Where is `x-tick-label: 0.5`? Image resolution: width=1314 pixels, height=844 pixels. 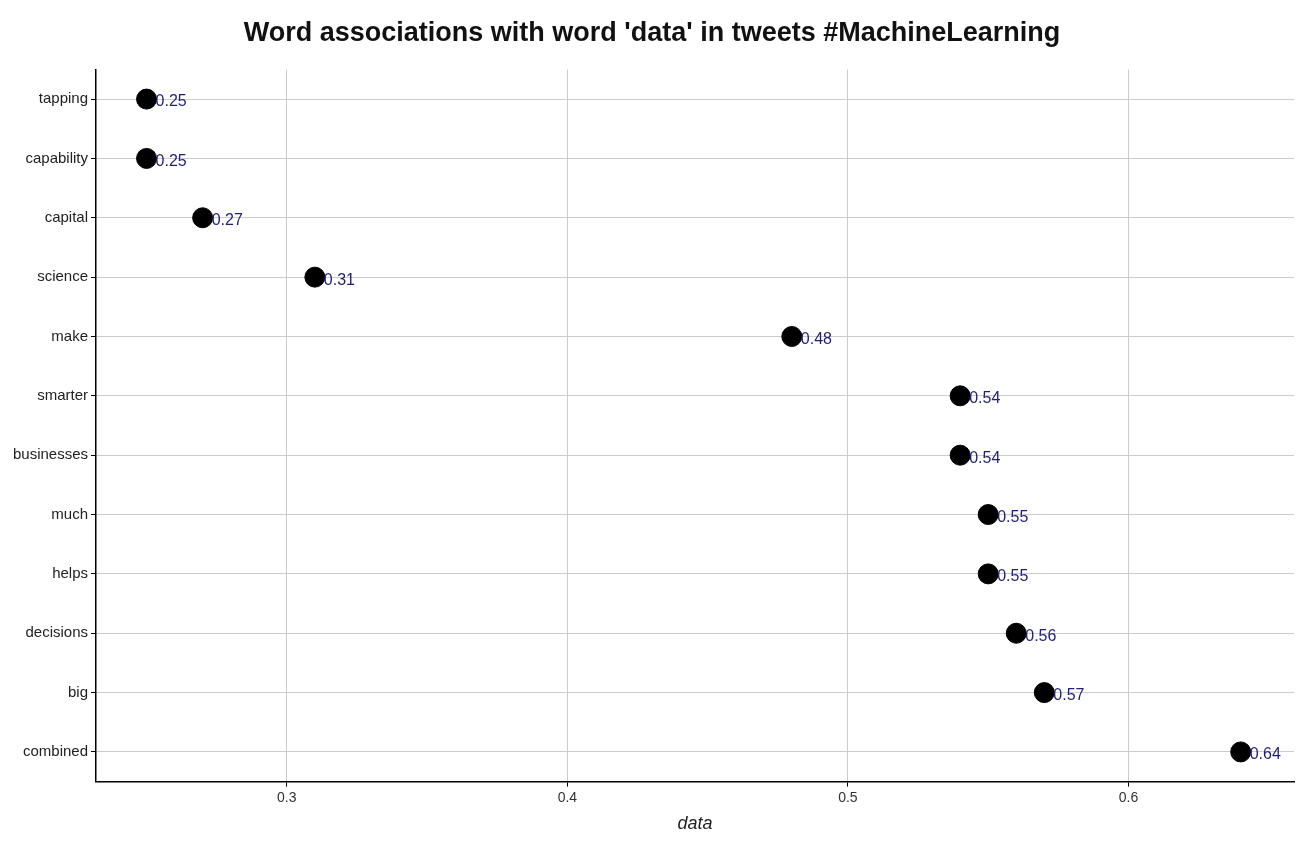
x-tick-label: 0.5 is located at coordinates (848, 796).